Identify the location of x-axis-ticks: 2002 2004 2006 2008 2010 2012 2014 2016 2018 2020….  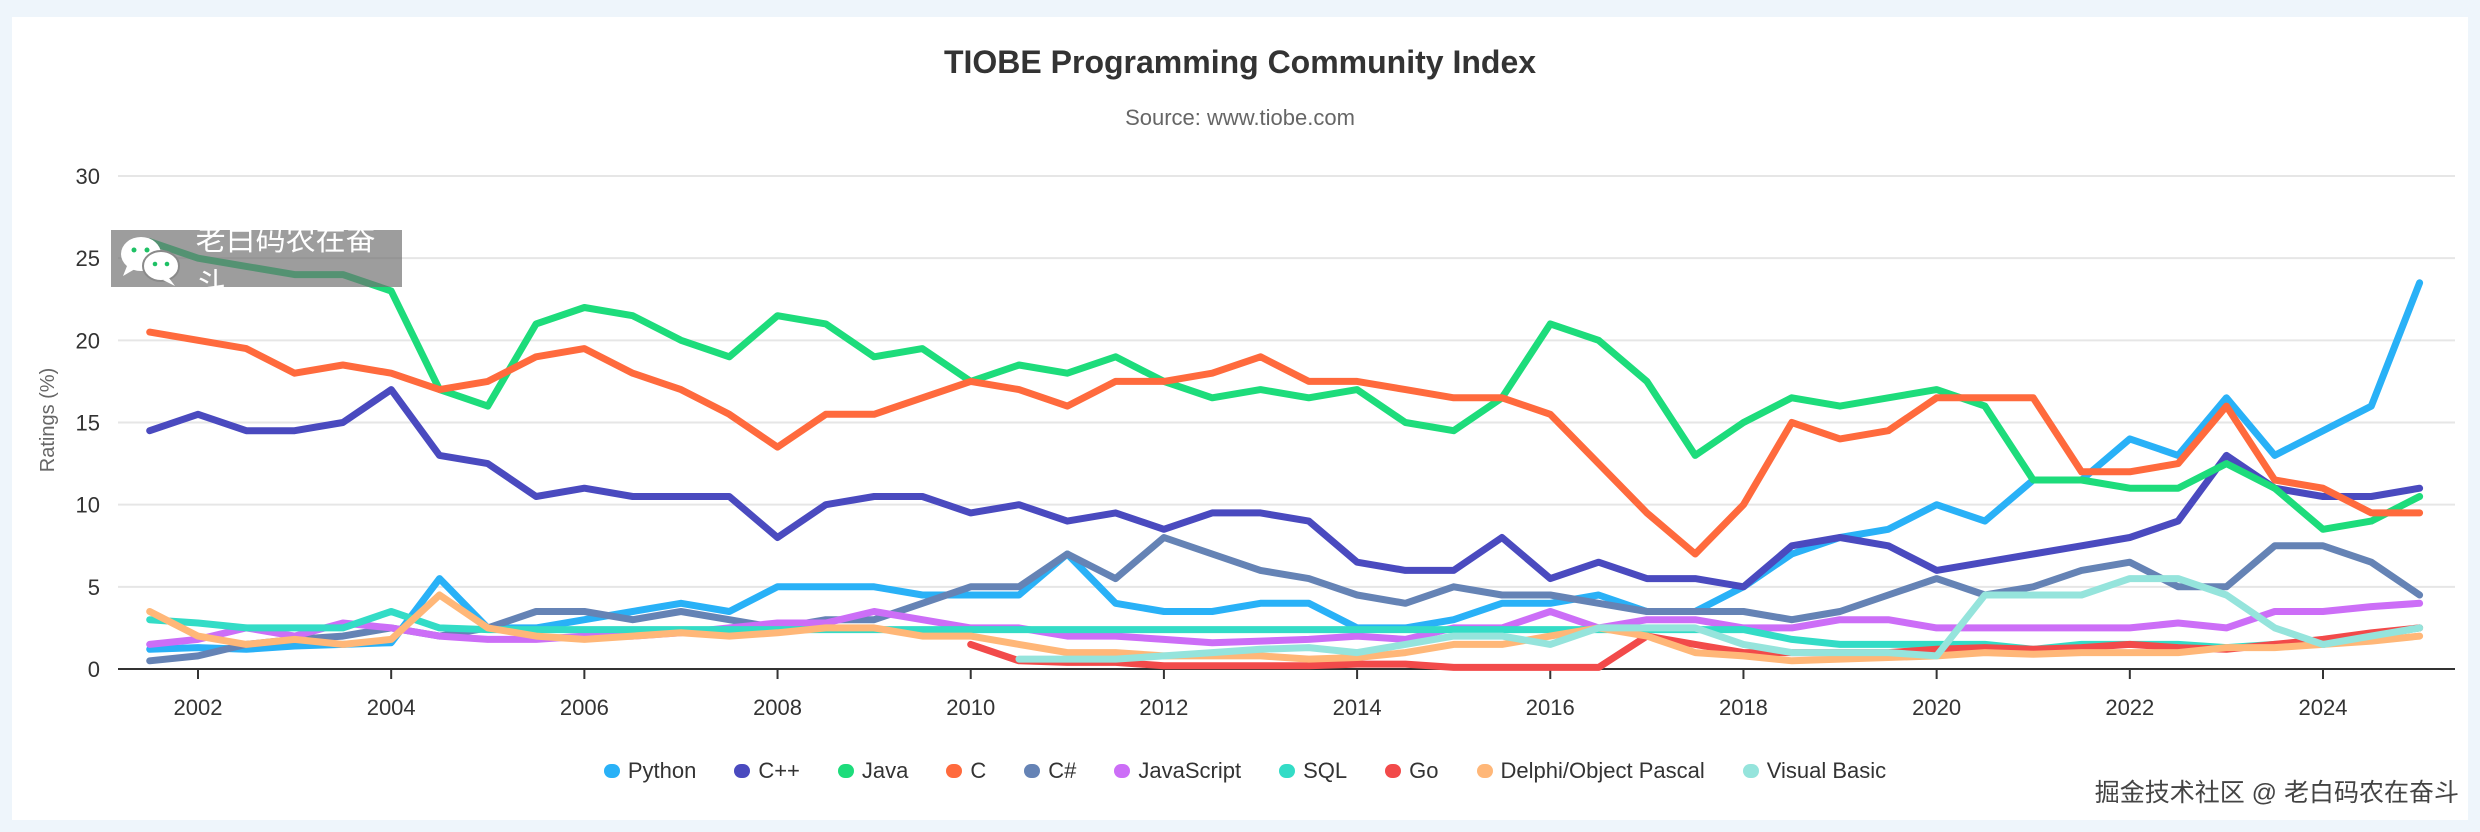
(1261, 694).